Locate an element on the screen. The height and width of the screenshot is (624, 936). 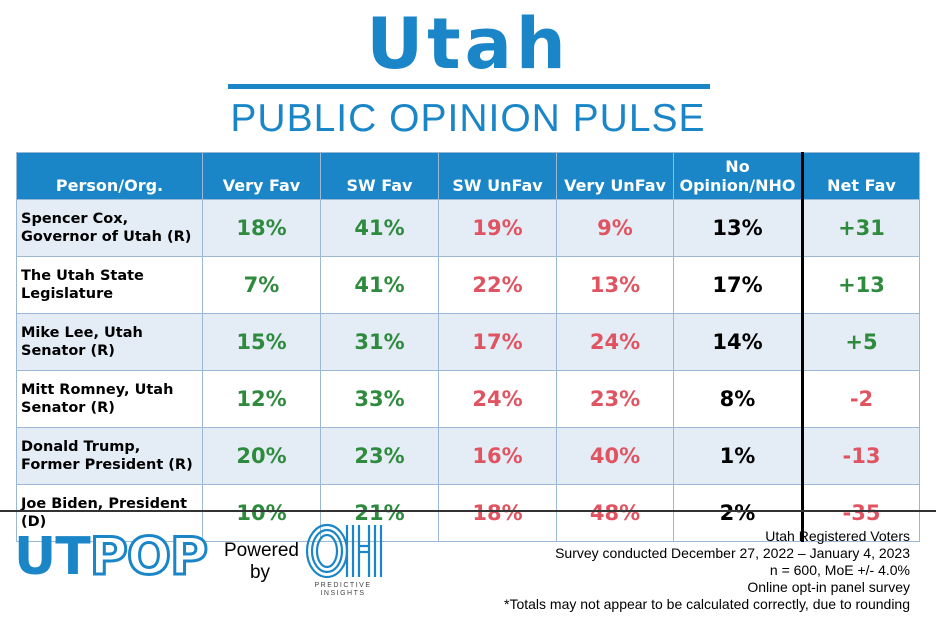
cell-very-unfav: 13% is located at coordinates (615, 285).